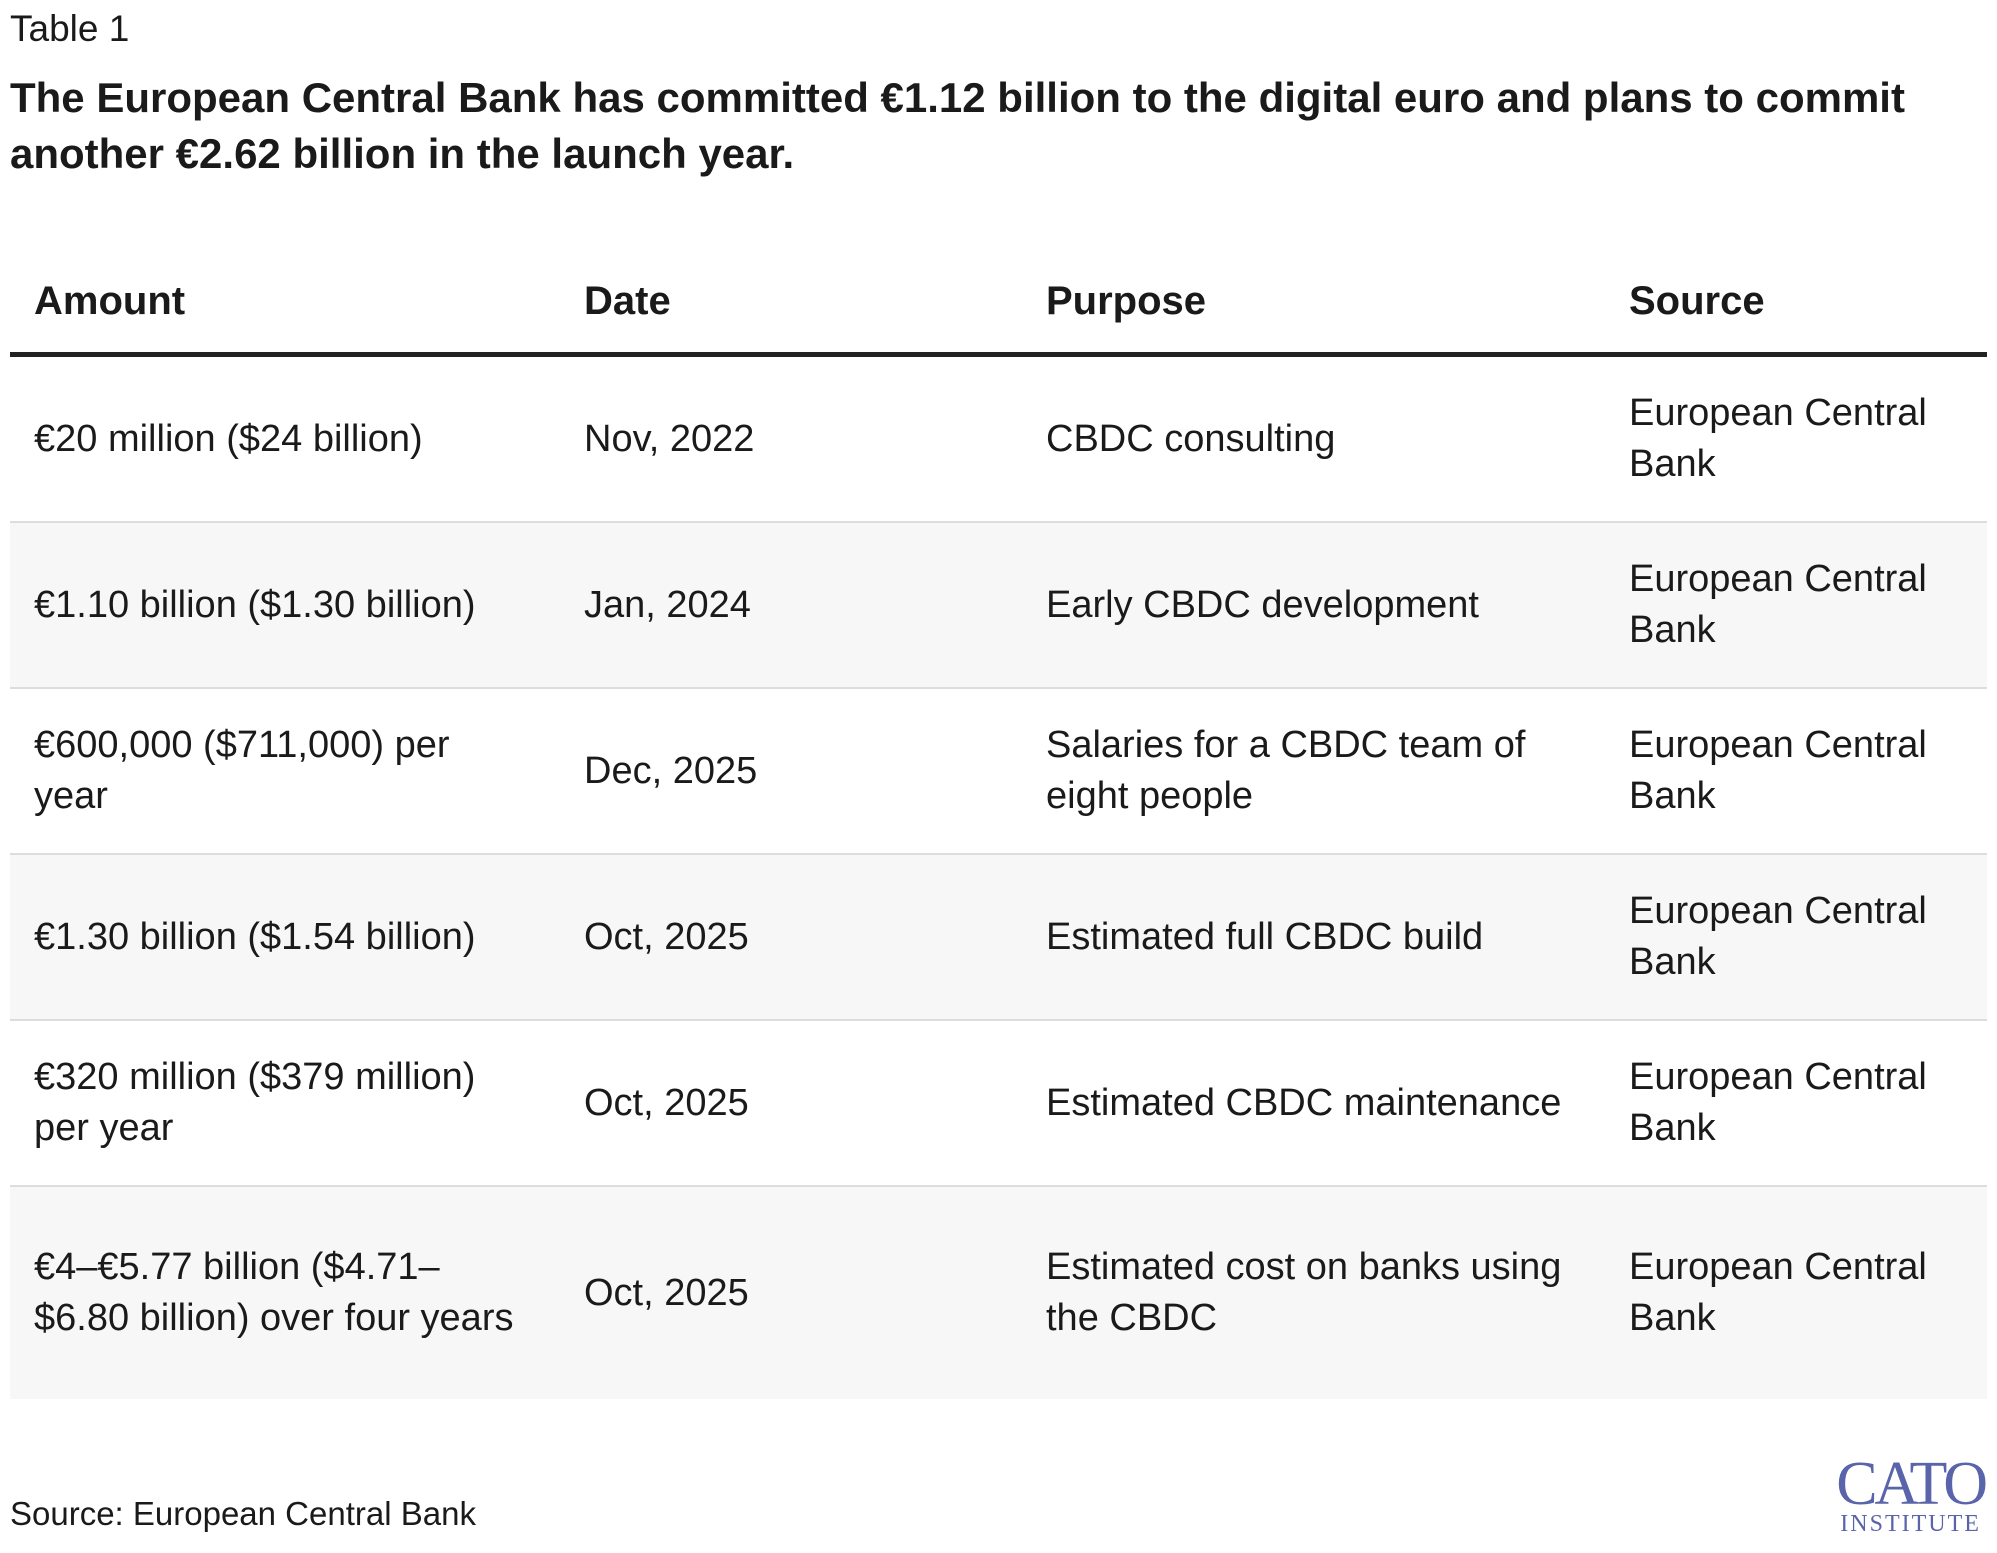  What do you see at coordinates (1313, 1103) in the screenshot?
I see `table-cell: Estimated CBDC maintenance` at bounding box center [1313, 1103].